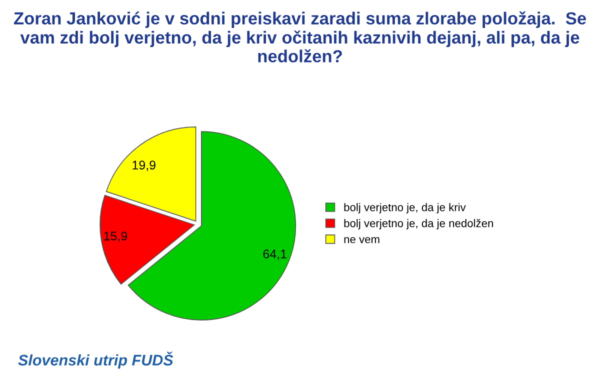  Describe the element at coordinates (144, 165) in the screenshot. I see `data-label: 19,9` at that location.